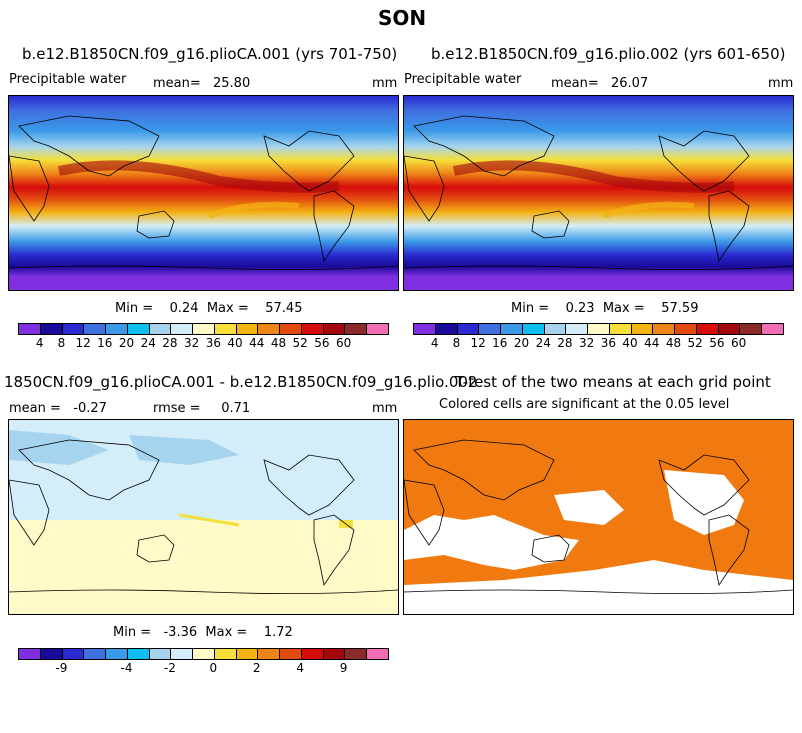  I want to click on colorbar-ticks-bottom-left: -9 -4 -2 0 2 4 9, so click(202, 668).